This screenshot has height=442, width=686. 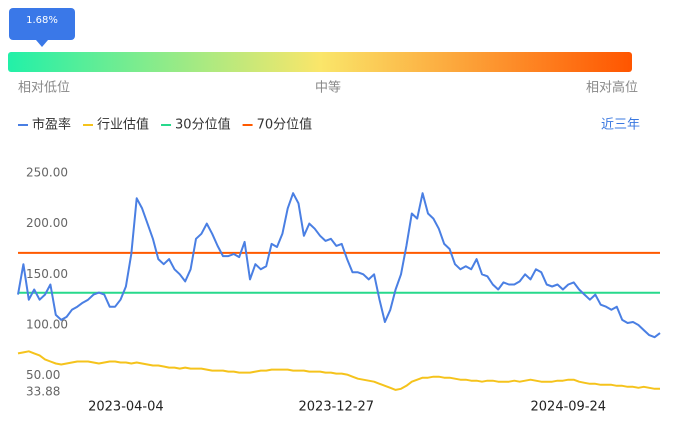 I want to click on y-tick-label: 250.00, so click(x=47, y=172).